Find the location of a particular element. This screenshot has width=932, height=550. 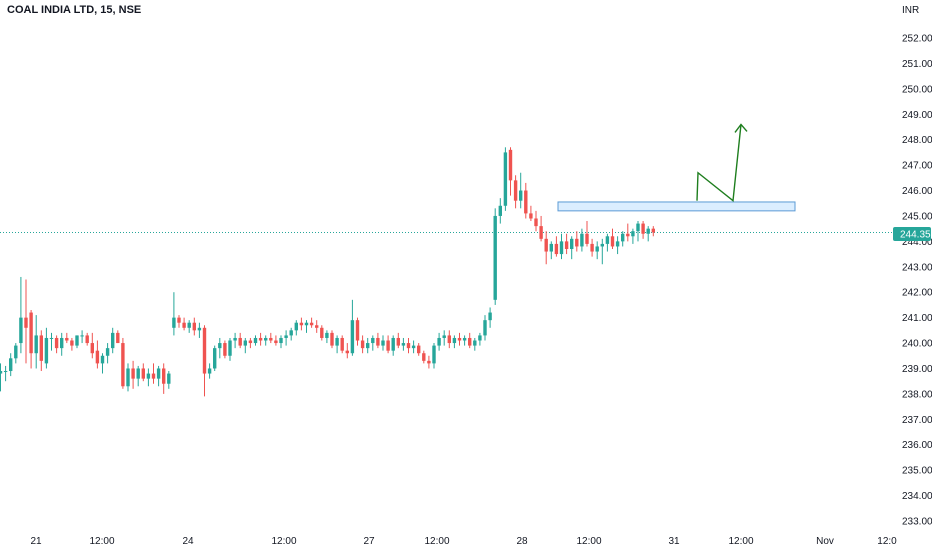

projection-arrow-layer is located at coordinates (722, 163).